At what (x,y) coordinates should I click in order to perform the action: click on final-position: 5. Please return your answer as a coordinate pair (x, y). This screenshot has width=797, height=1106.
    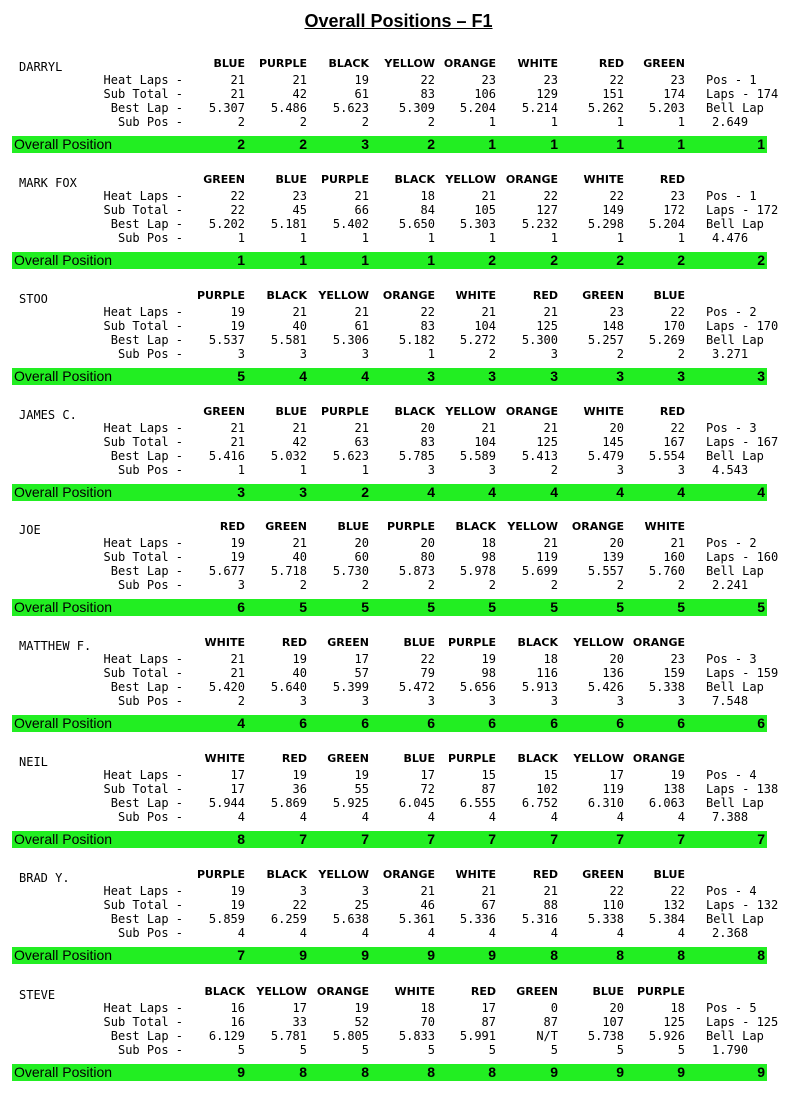
    Looking at the image, I should click on (761, 607).